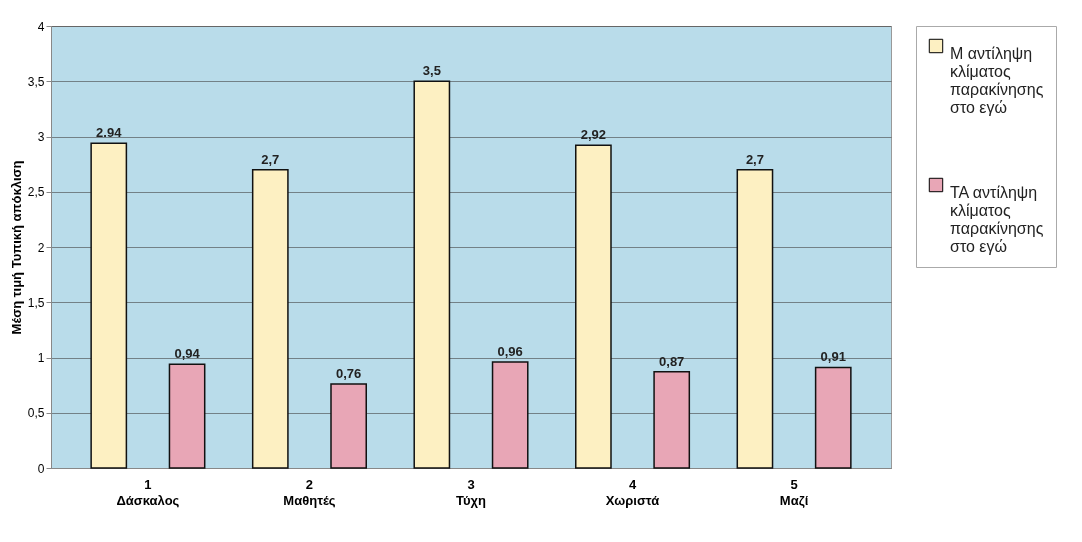  What do you see at coordinates (431, 71) in the screenshot?
I see `data-label: 3,5` at bounding box center [431, 71].